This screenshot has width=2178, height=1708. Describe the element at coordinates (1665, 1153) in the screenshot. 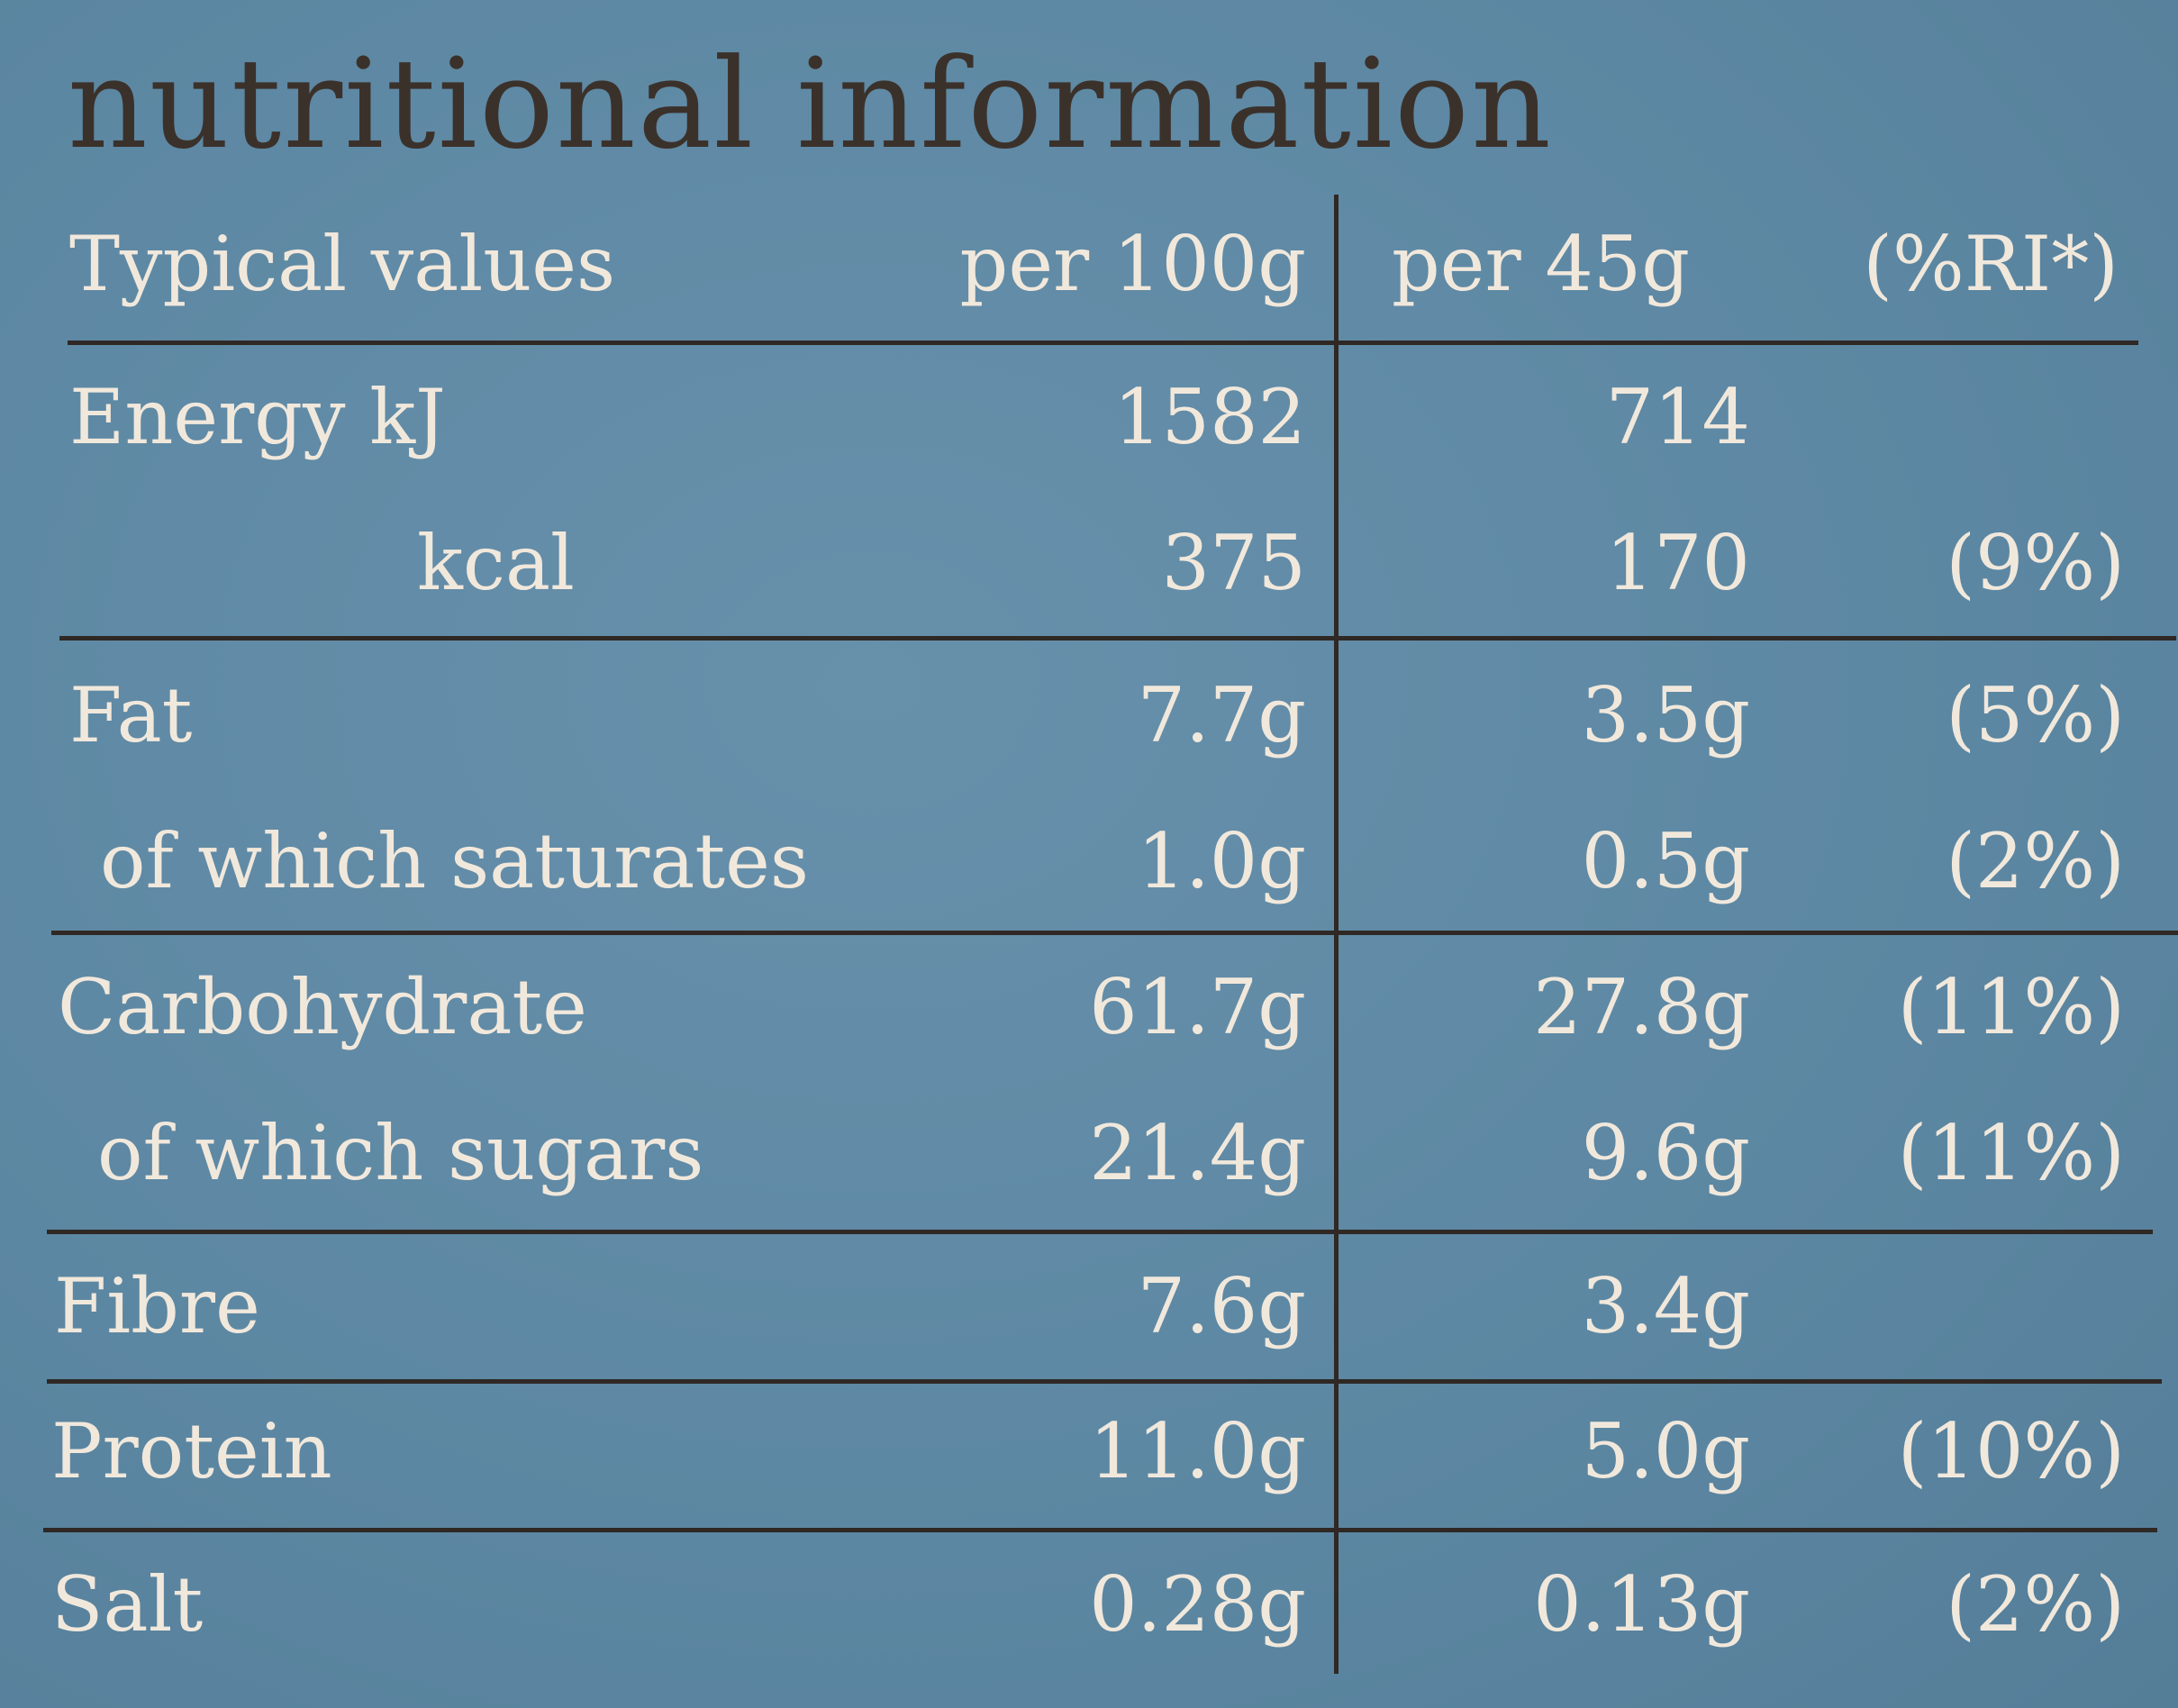

I see `value-per-45g: 9.6g` at that location.